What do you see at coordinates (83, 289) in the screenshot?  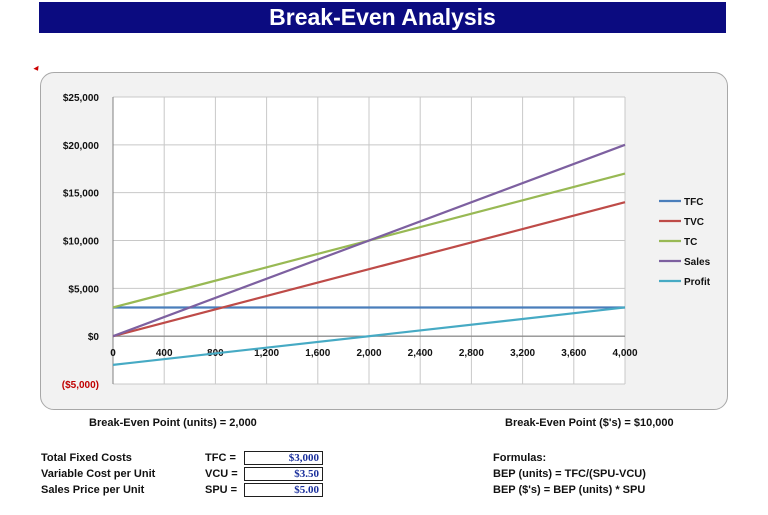 I see `y-tick-label: $5,000` at bounding box center [83, 289].